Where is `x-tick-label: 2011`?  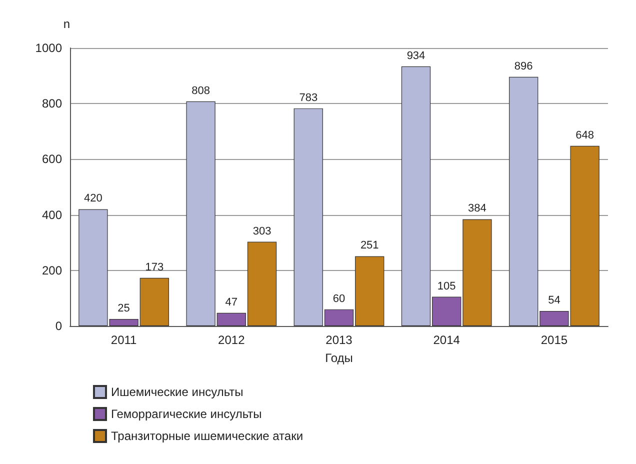
x-tick-label: 2011 is located at coordinates (124, 340).